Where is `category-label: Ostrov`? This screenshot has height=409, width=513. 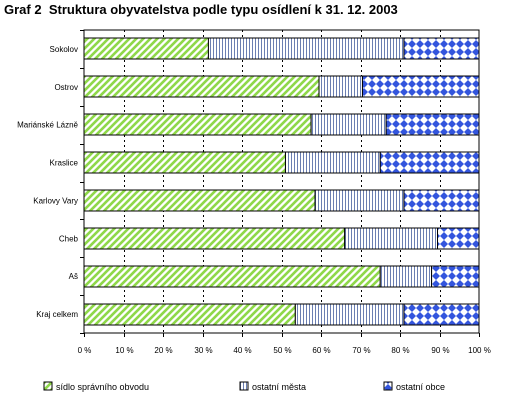 category-label: Ostrov is located at coordinates (66, 87).